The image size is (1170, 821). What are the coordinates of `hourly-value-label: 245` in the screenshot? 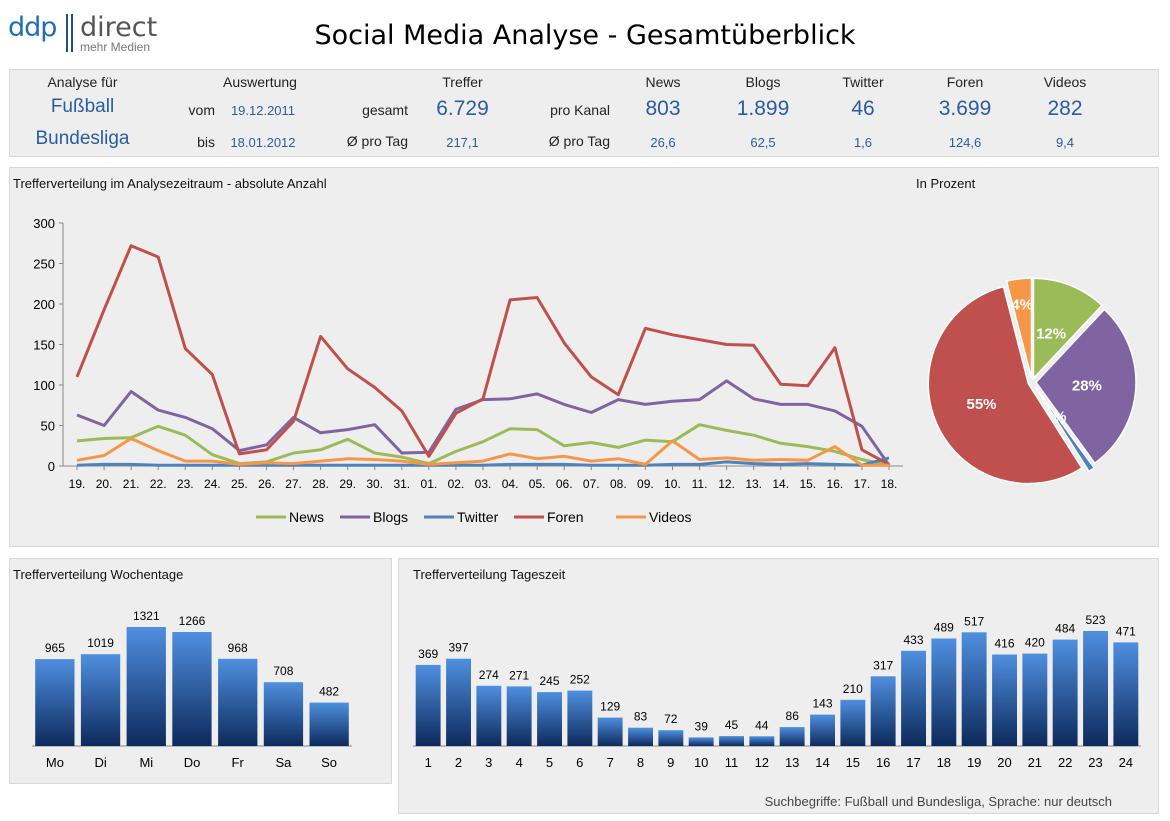 It's located at (549, 681).